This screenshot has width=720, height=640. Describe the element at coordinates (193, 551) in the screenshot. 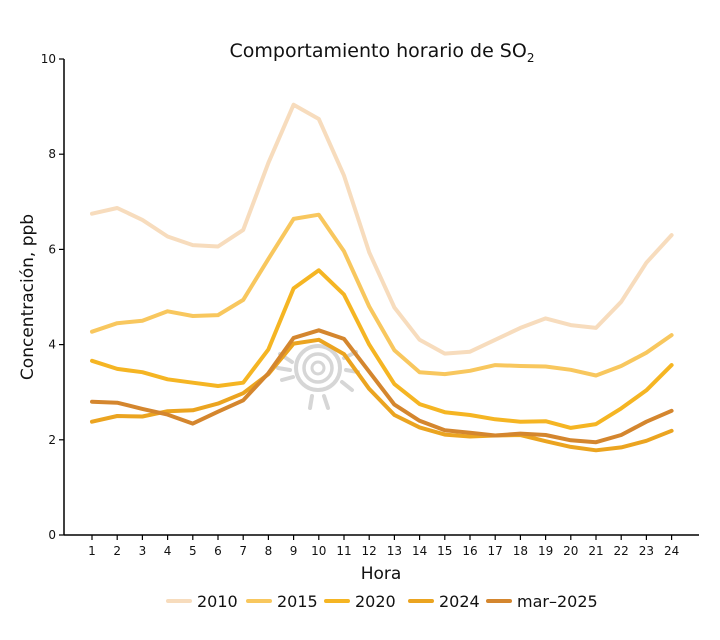

I see `x-tick-label: 5` at that location.